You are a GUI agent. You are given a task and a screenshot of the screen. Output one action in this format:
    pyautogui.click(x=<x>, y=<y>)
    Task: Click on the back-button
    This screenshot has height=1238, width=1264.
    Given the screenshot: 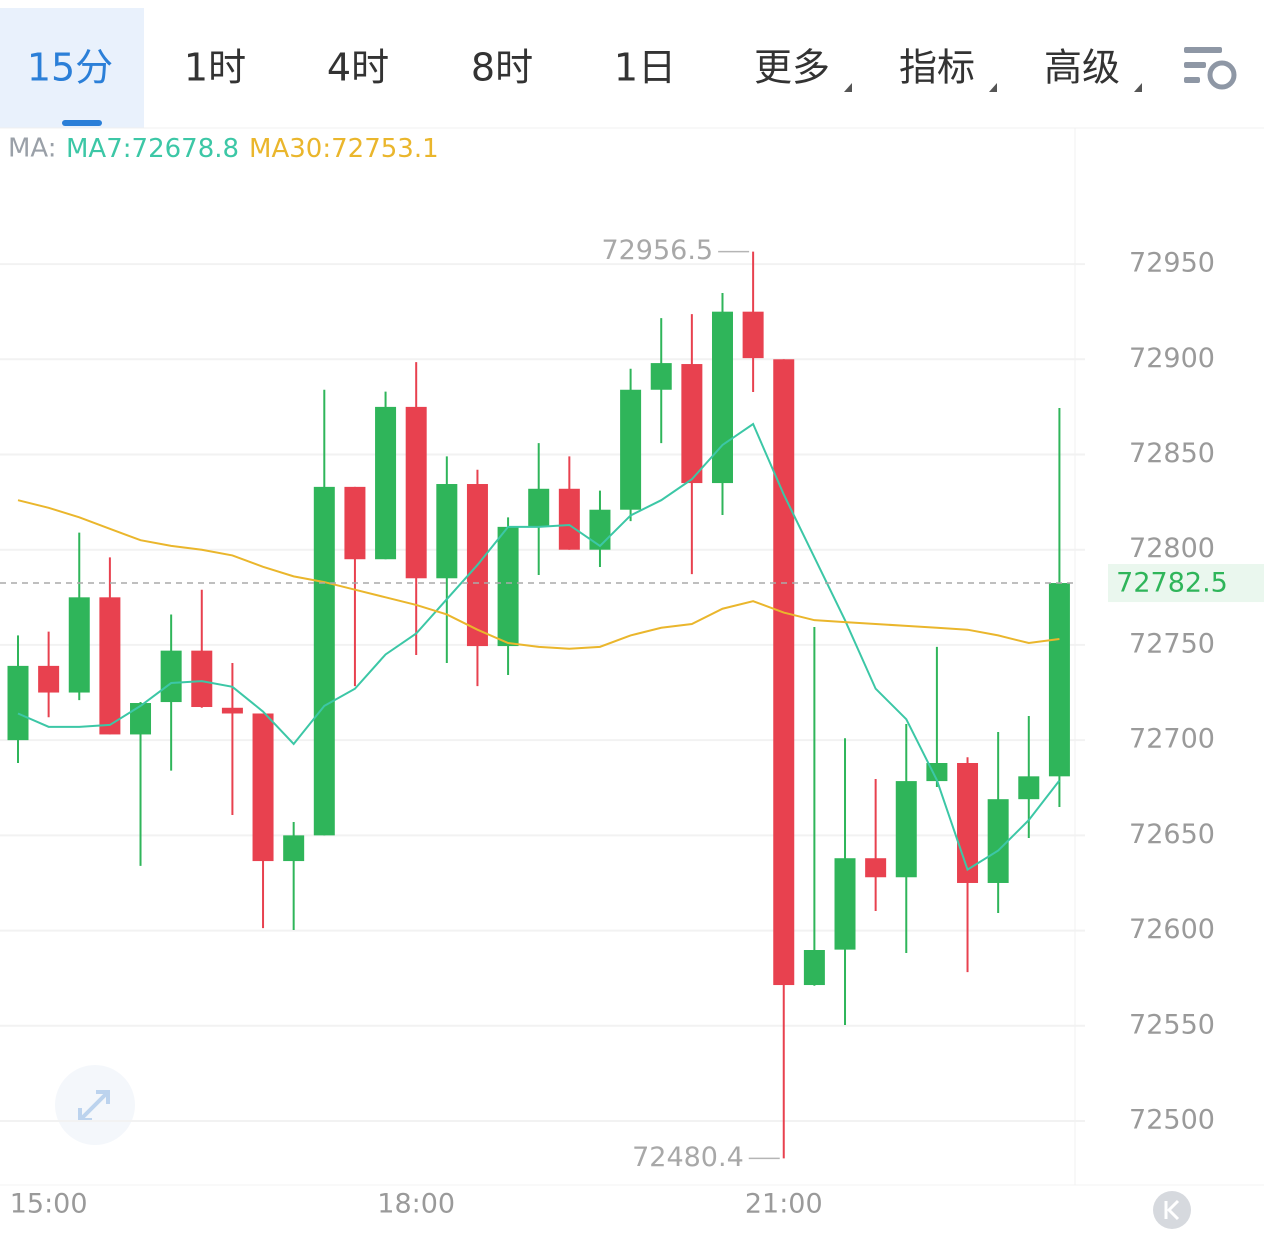 What is the action you would take?
    pyautogui.click(x=1172, y=1210)
    